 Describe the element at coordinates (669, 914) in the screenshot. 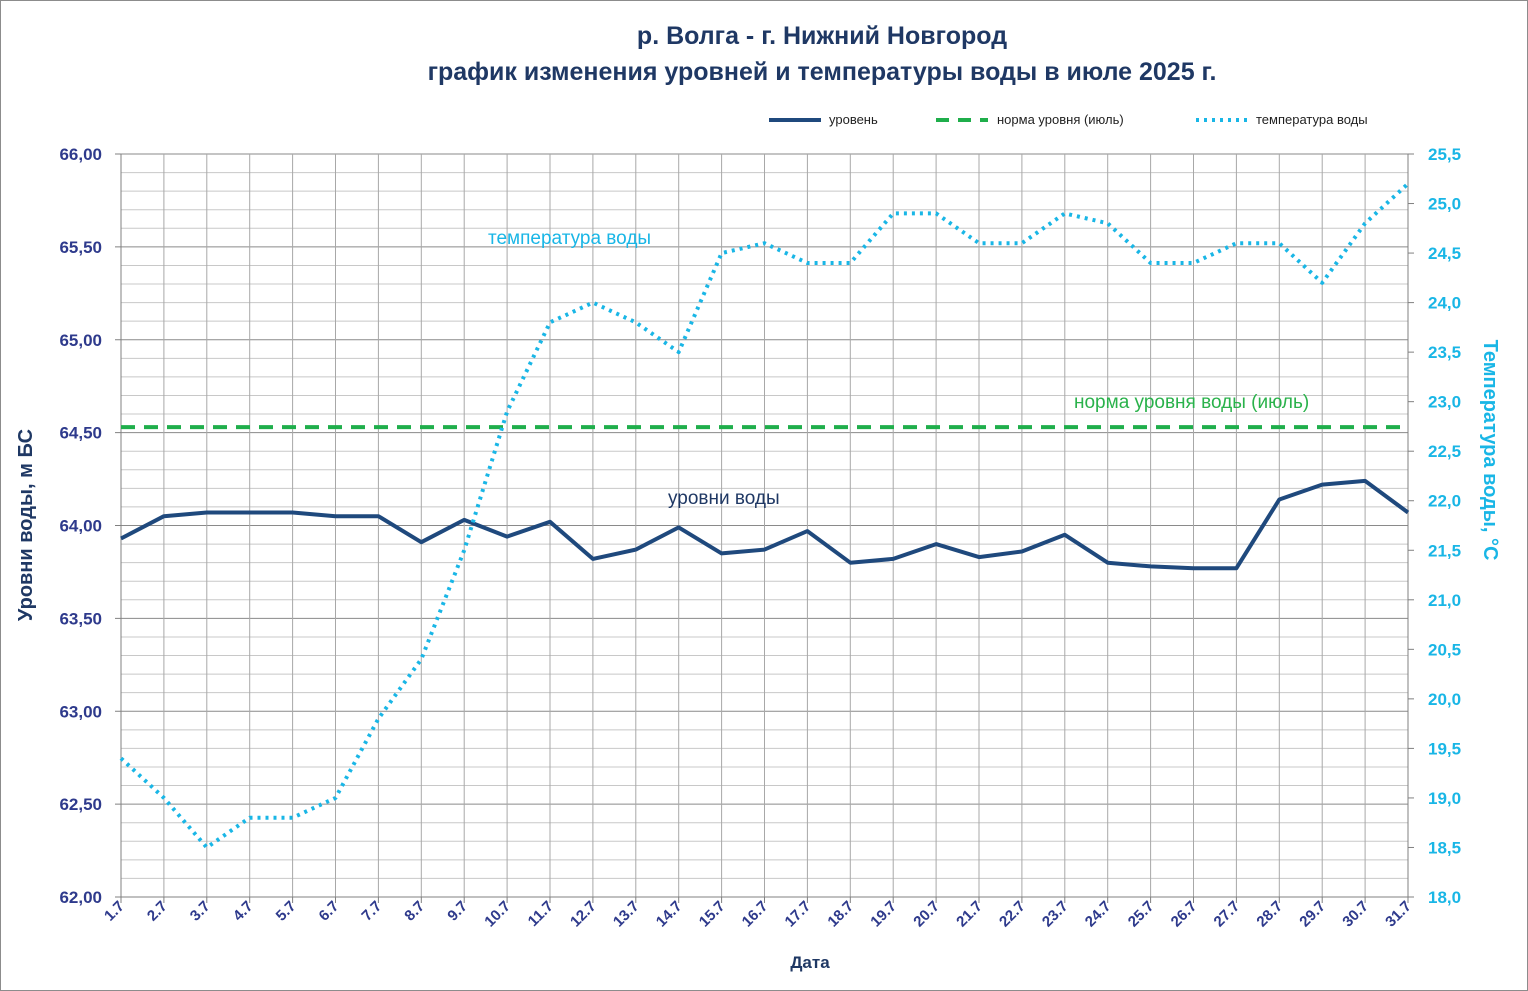

I see `x-axis-tick-label: 14.7` at that location.